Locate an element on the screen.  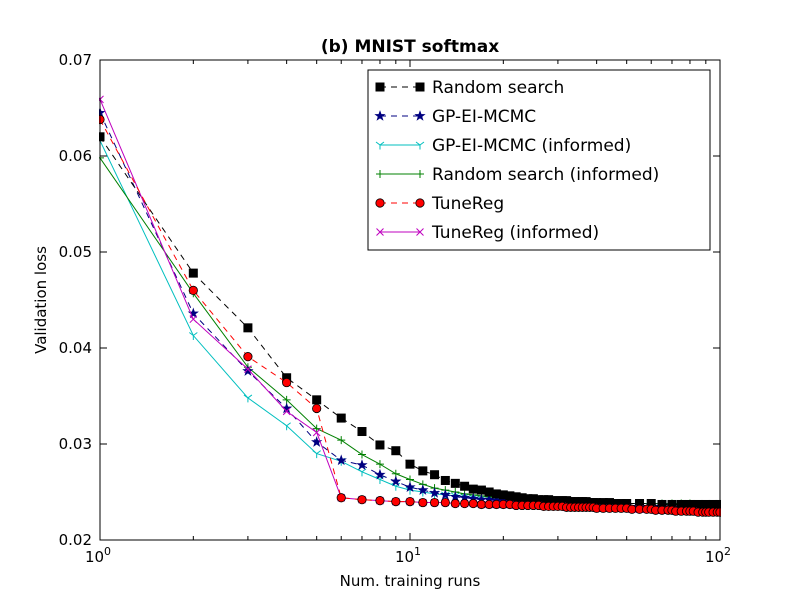
x-tick-exponent: 1 is located at coordinates (417, 551).